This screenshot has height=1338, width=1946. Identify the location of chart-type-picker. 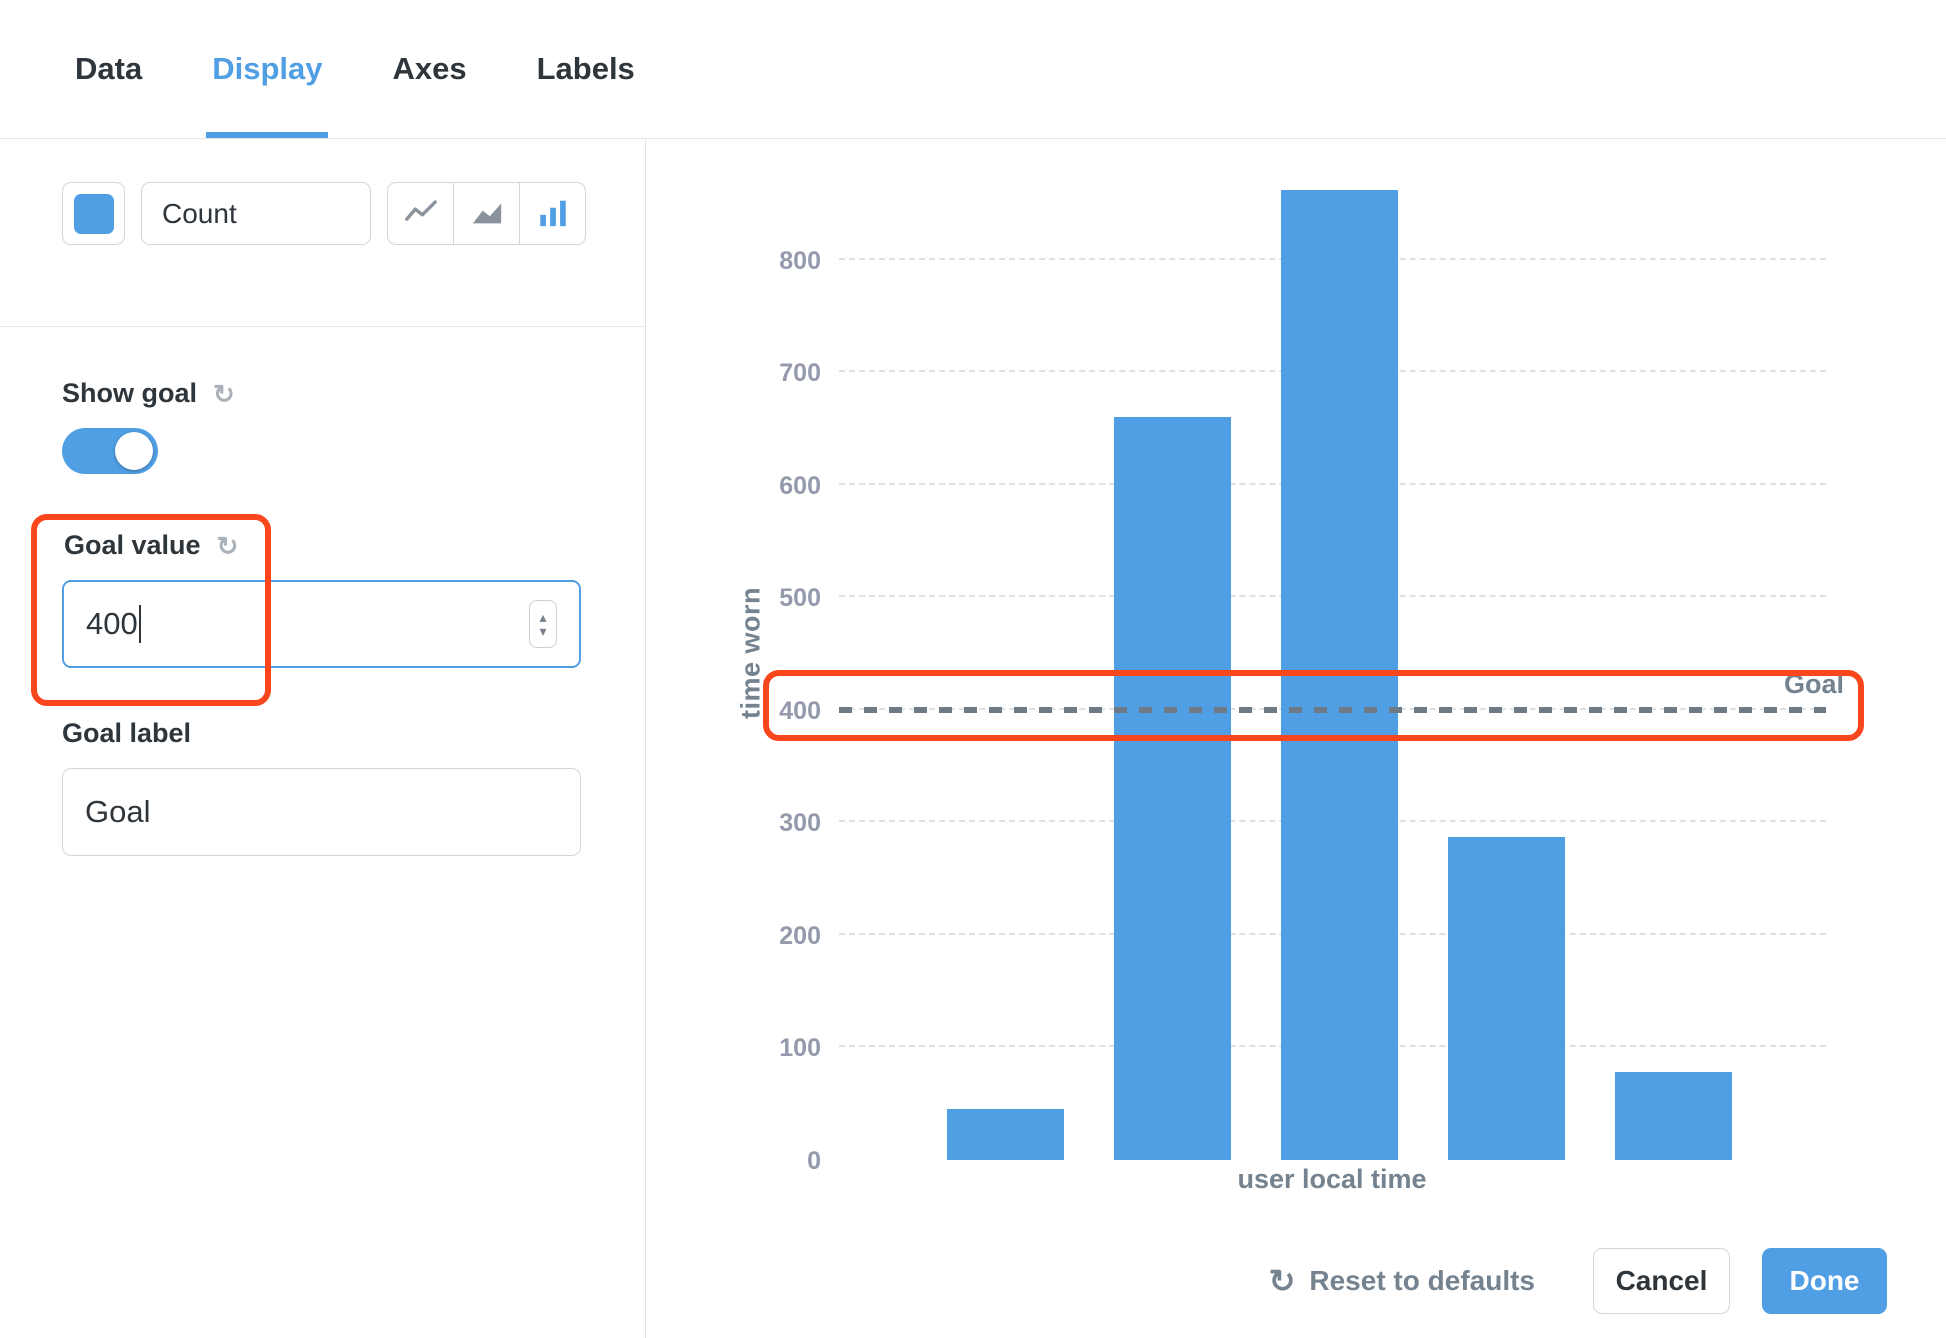
(486, 213).